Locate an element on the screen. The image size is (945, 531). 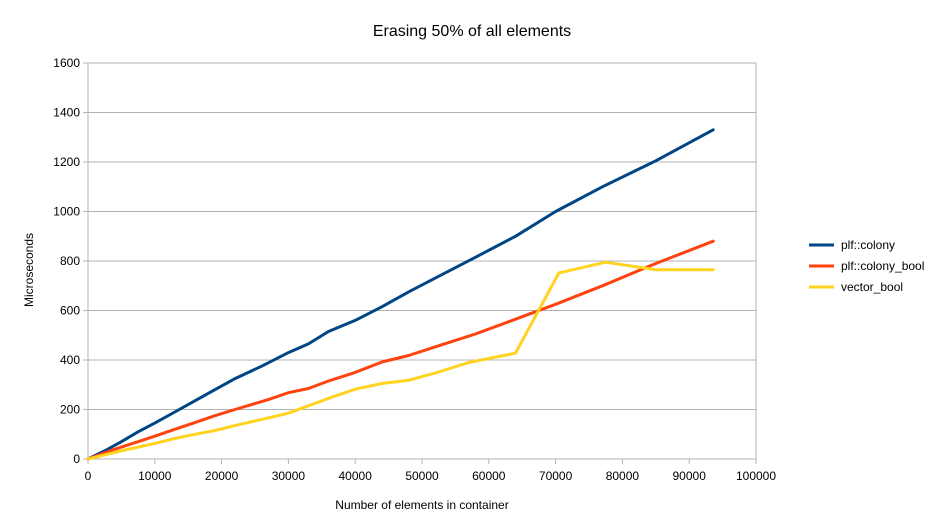
y-tick-label: 0 is located at coordinates (76, 459).